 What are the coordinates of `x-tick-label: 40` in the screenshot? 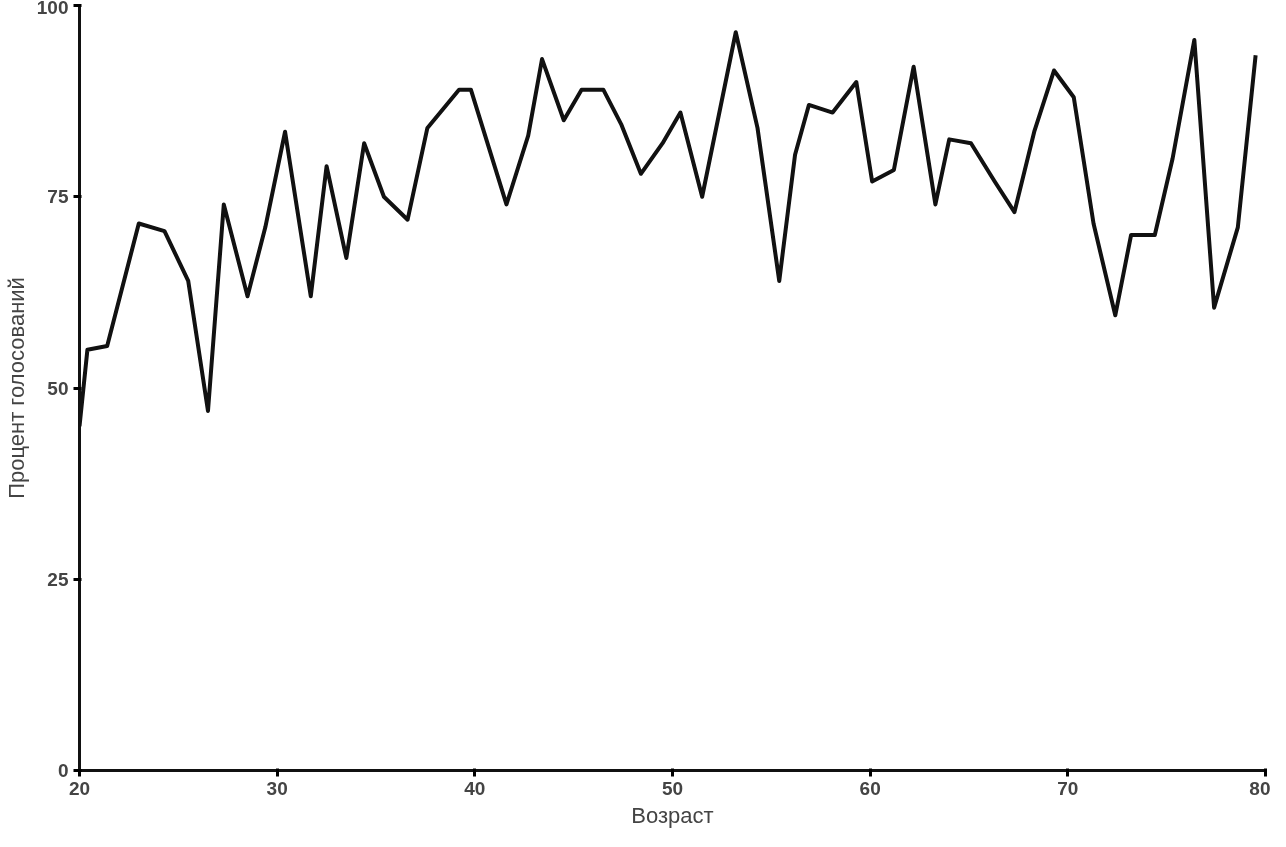 It's located at (475, 788).